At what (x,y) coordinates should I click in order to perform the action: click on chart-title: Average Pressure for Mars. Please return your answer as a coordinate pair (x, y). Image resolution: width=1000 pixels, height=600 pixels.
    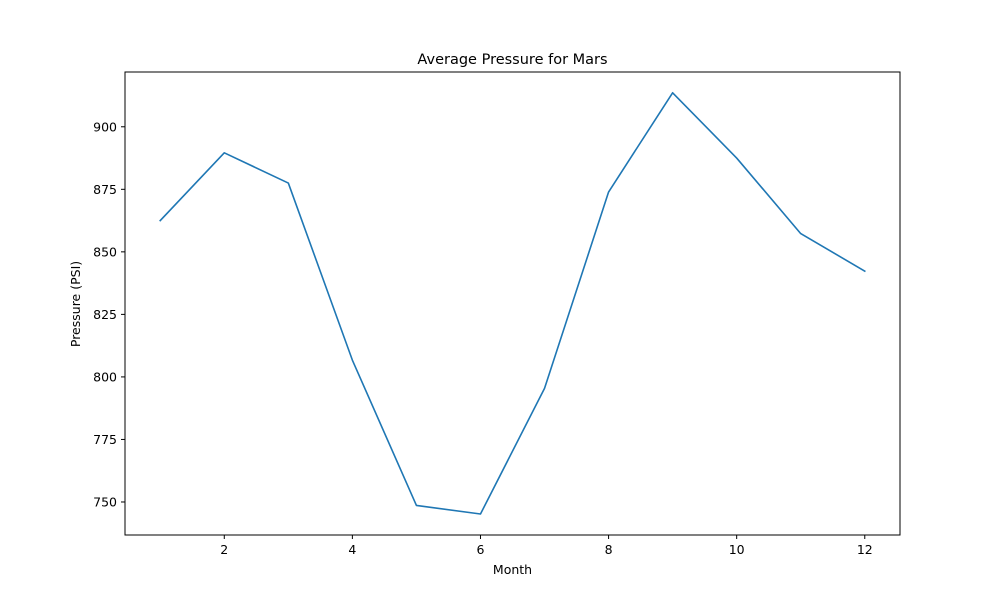
    Looking at the image, I should click on (512, 60).